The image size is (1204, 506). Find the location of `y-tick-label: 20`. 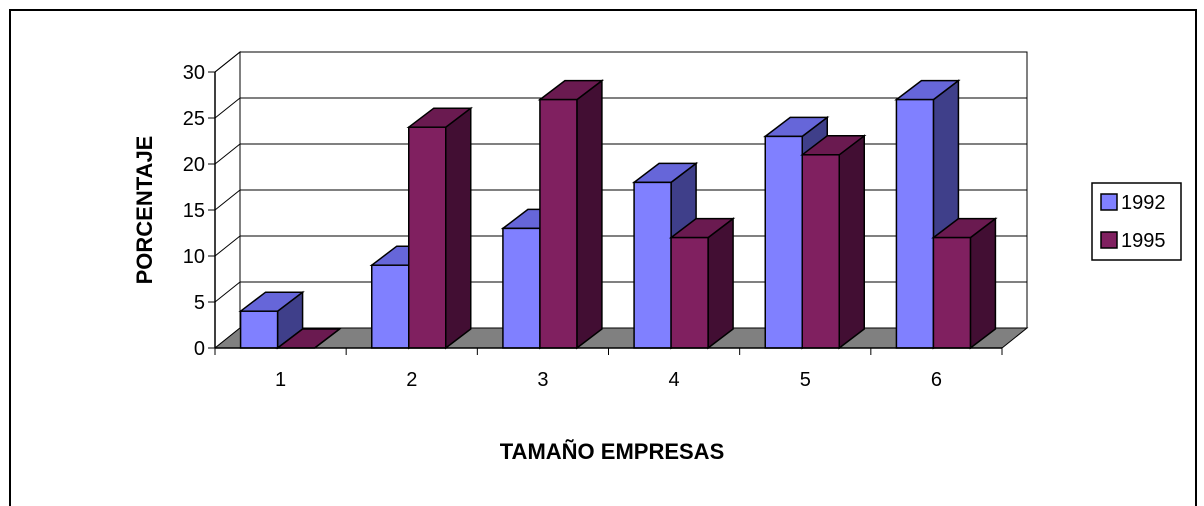

y-tick-label: 20 is located at coordinates (194, 165).